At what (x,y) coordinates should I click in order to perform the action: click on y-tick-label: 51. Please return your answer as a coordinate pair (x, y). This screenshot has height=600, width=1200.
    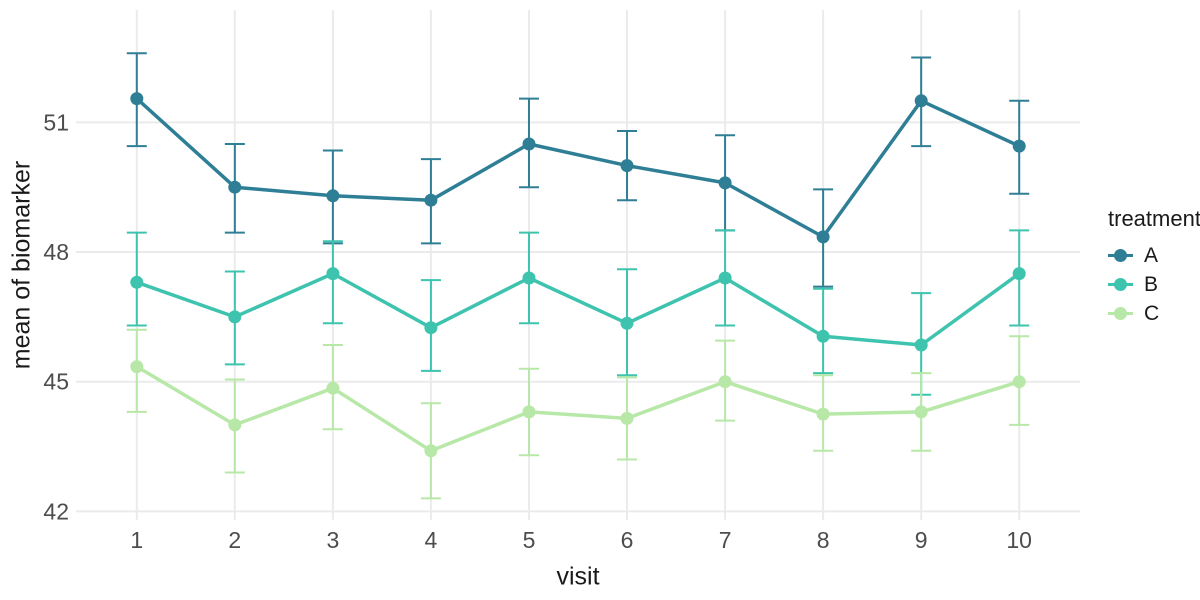
    Looking at the image, I should click on (56, 122).